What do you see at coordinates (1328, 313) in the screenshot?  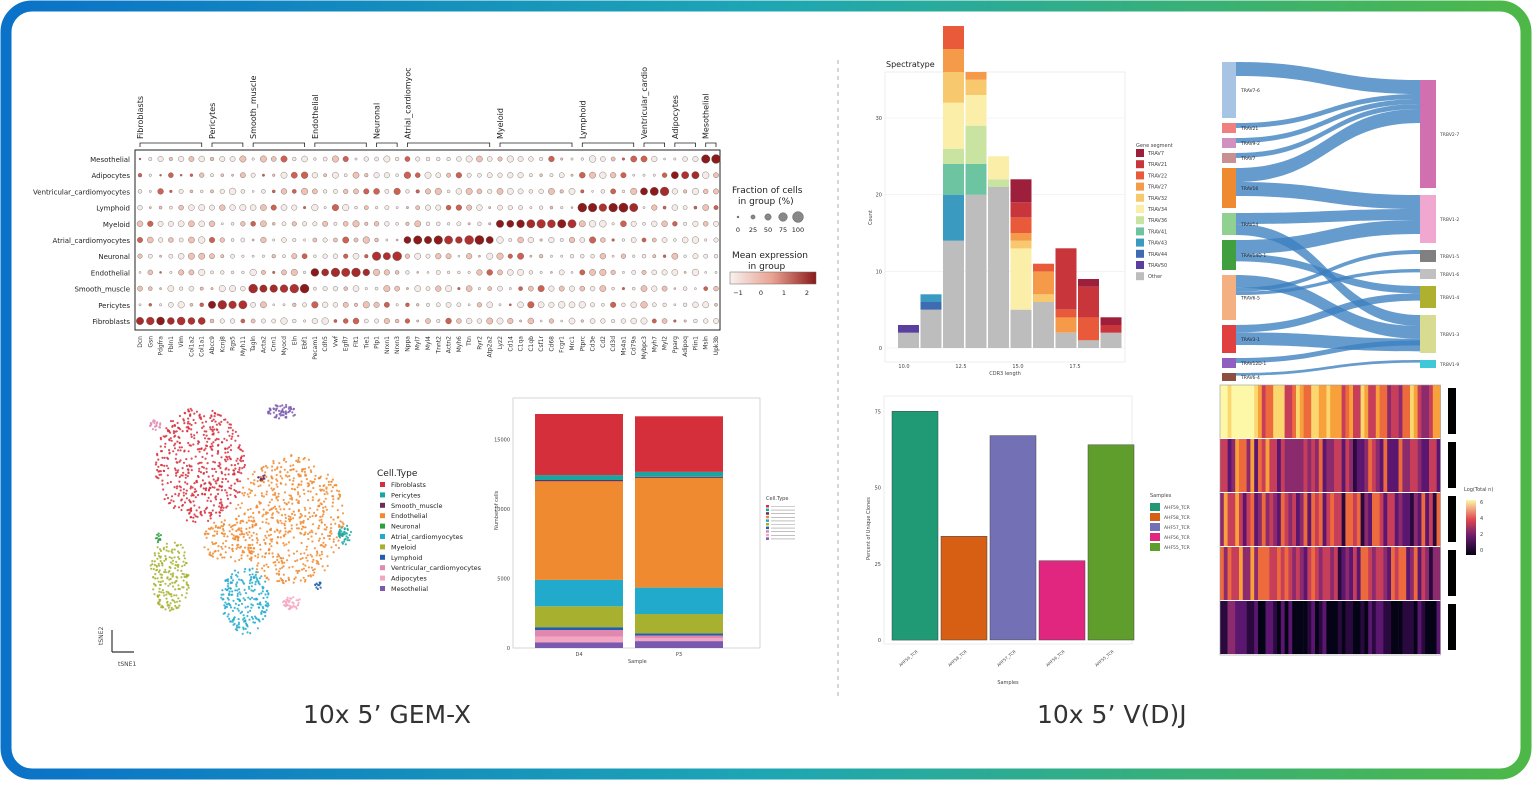 I see `alluvial-flow` at bounding box center [1328, 313].